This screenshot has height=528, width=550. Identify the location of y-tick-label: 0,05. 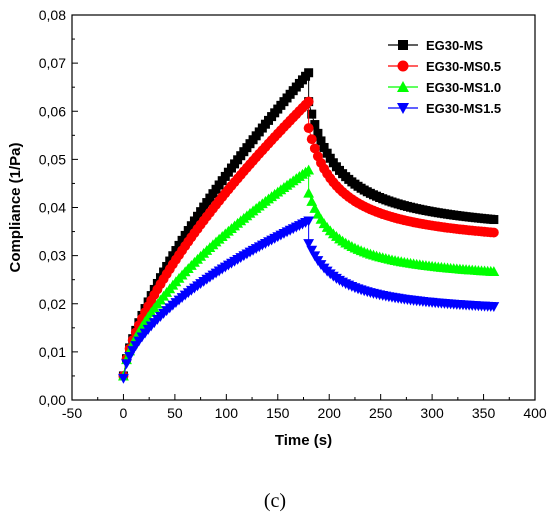
(52, 159).